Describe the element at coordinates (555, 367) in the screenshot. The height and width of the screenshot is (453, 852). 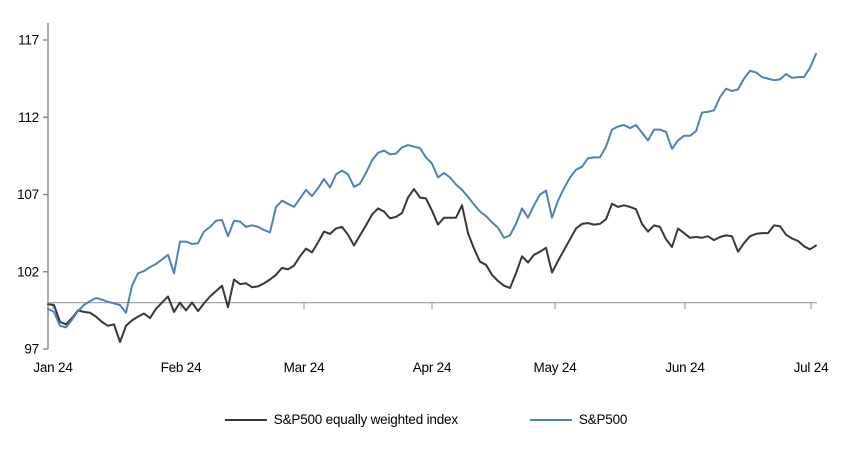
I see `x-axis-label: May 24` at that location.